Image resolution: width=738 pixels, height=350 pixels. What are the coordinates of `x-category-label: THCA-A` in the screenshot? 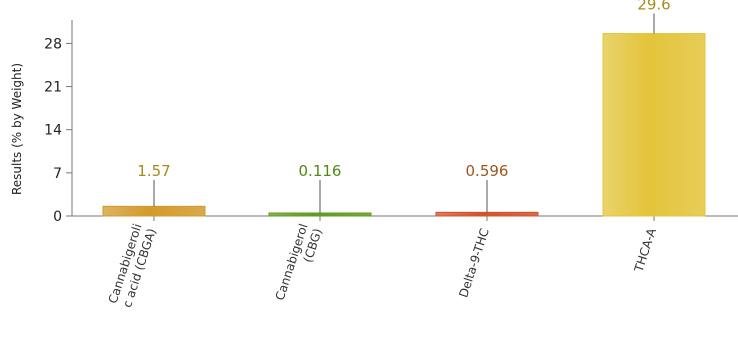 It's located at (645, 250).